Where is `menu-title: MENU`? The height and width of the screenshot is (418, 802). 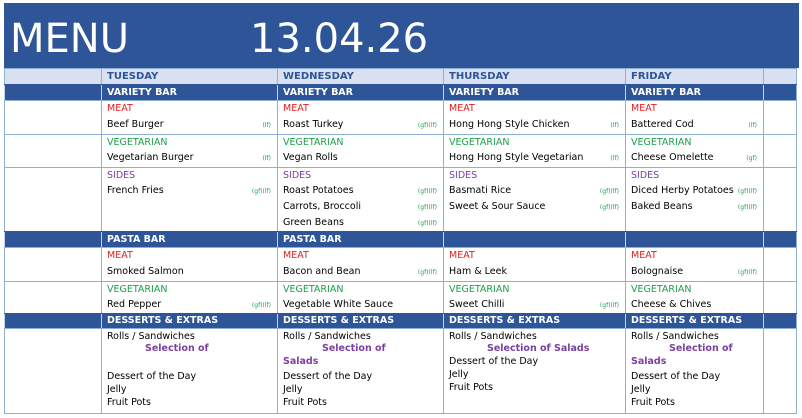 menu-title: MENU is located at coordinates (69, 39).